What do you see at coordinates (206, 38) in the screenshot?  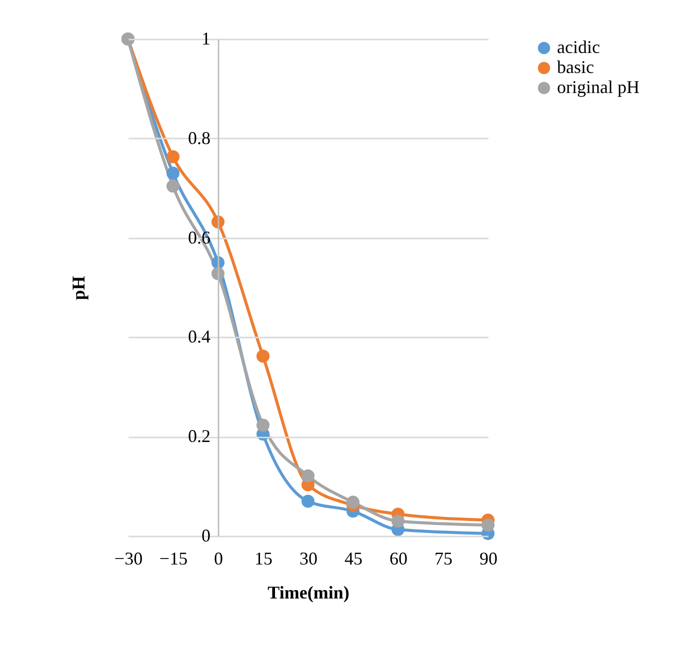 I see `y-tick-label: 1` at bounding box center [206, 38].